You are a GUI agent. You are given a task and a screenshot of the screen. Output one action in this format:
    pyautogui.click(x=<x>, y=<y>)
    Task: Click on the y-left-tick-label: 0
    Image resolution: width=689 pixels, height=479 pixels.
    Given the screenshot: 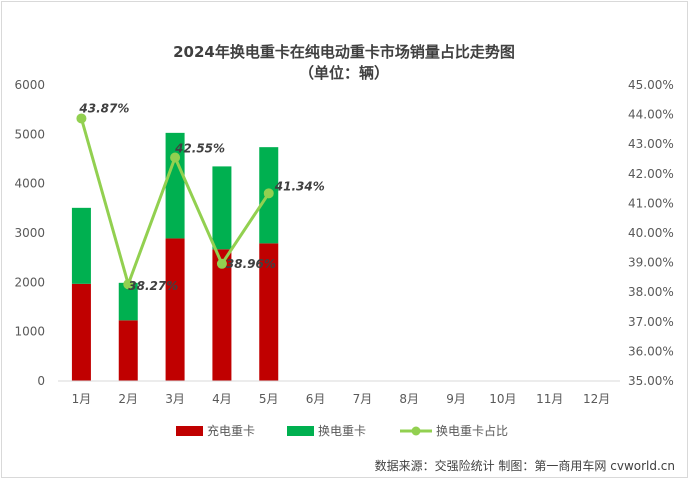 What is the action you would take?
    pyautogui.click(x=41, y=381)
    